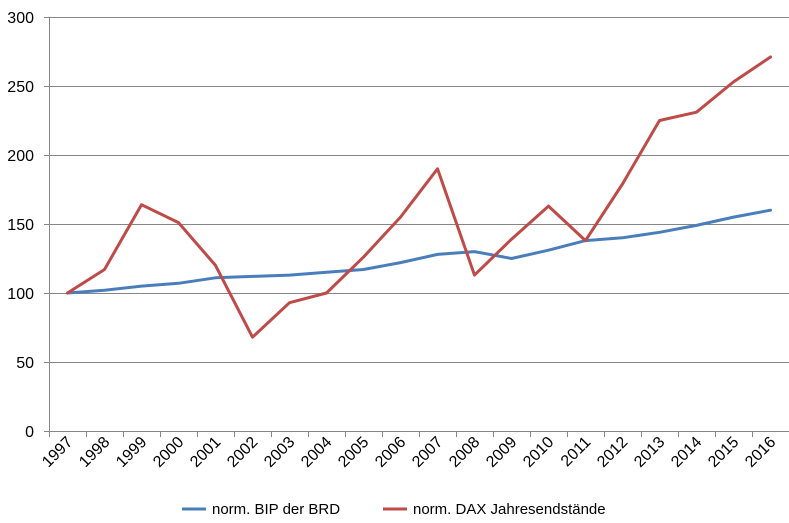  What do you see at coordinates (279, 452) in the screenshot?
I see `x-tick-label: 2003` at bounding box center [279, 452].